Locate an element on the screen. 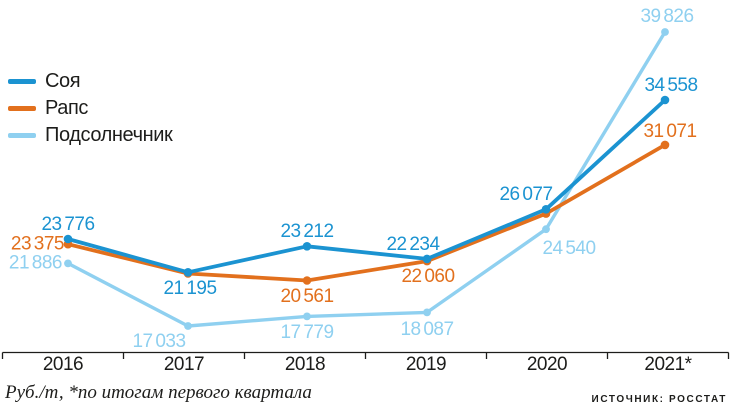 The image size is (731, 418). legend-label-rapeseed: Рапс is located at coordinates (67, 108).